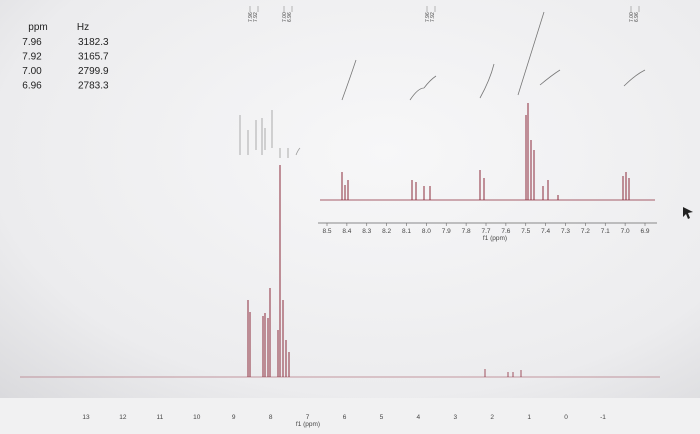 The image size is (700, 434). What do you see at coordinates (455, 417) in the screenshot?
I see `main-tick-label: 3` at bounding box center [455, 417].